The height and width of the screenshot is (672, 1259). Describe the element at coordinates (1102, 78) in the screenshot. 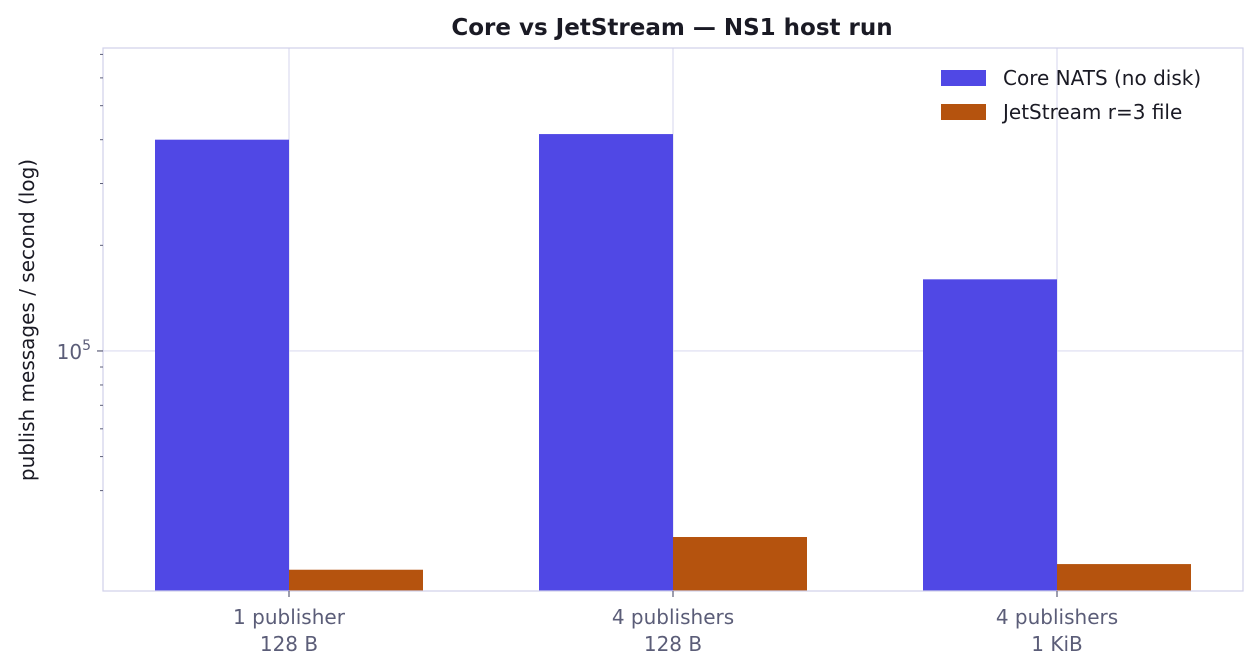

I see `legend-label: Core NATS (no disk)` at that location.